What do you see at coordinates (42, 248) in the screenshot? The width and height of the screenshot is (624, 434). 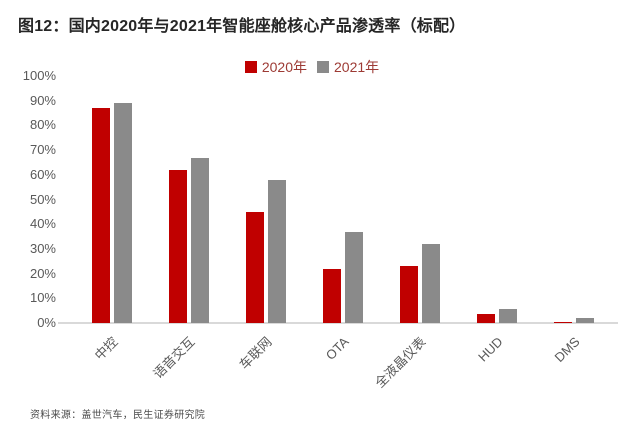 I see `y-axis-tick-label: 30%` at bounding box center [42, 248].